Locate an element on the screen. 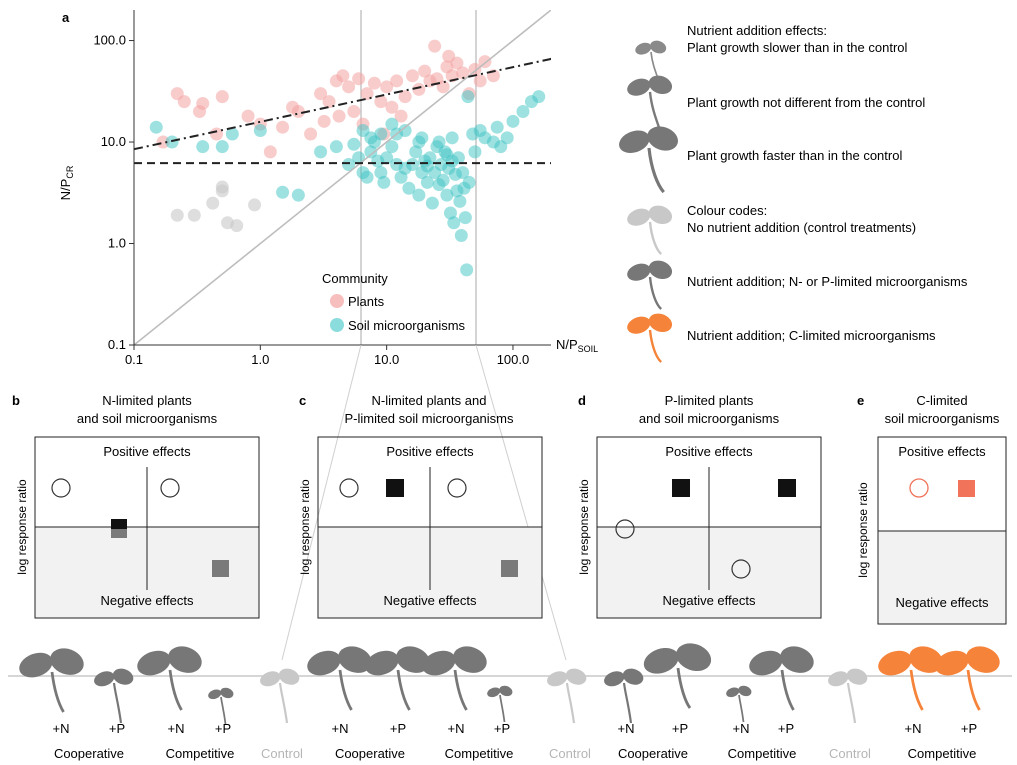  panel-e-circle-orange is located at coordinates (919, 488).